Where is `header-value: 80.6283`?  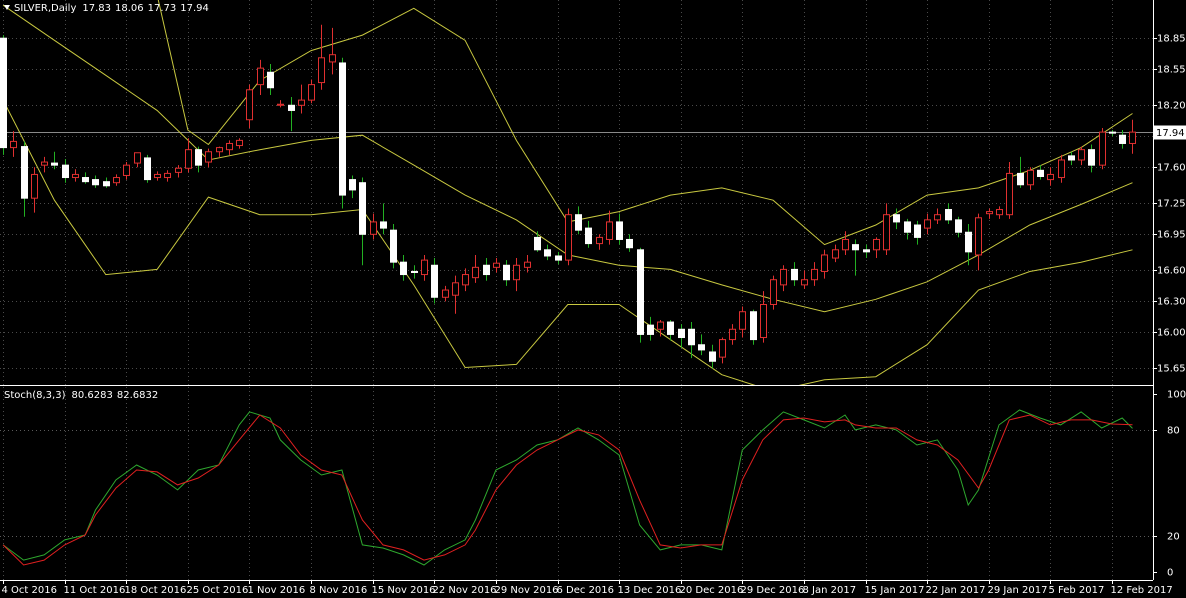 header-value: 80.6283 is located at coordinates (91, 395).